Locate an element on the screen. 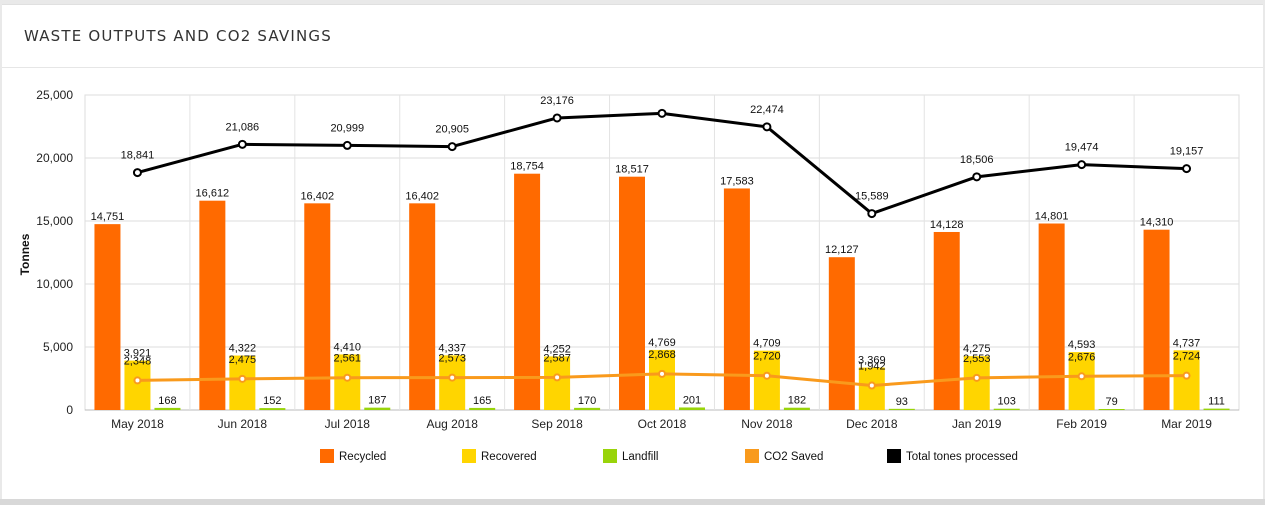 This screenshot has width=1265, height=505. bar-data-label: 4,410 is located at coordinates (348, 347).